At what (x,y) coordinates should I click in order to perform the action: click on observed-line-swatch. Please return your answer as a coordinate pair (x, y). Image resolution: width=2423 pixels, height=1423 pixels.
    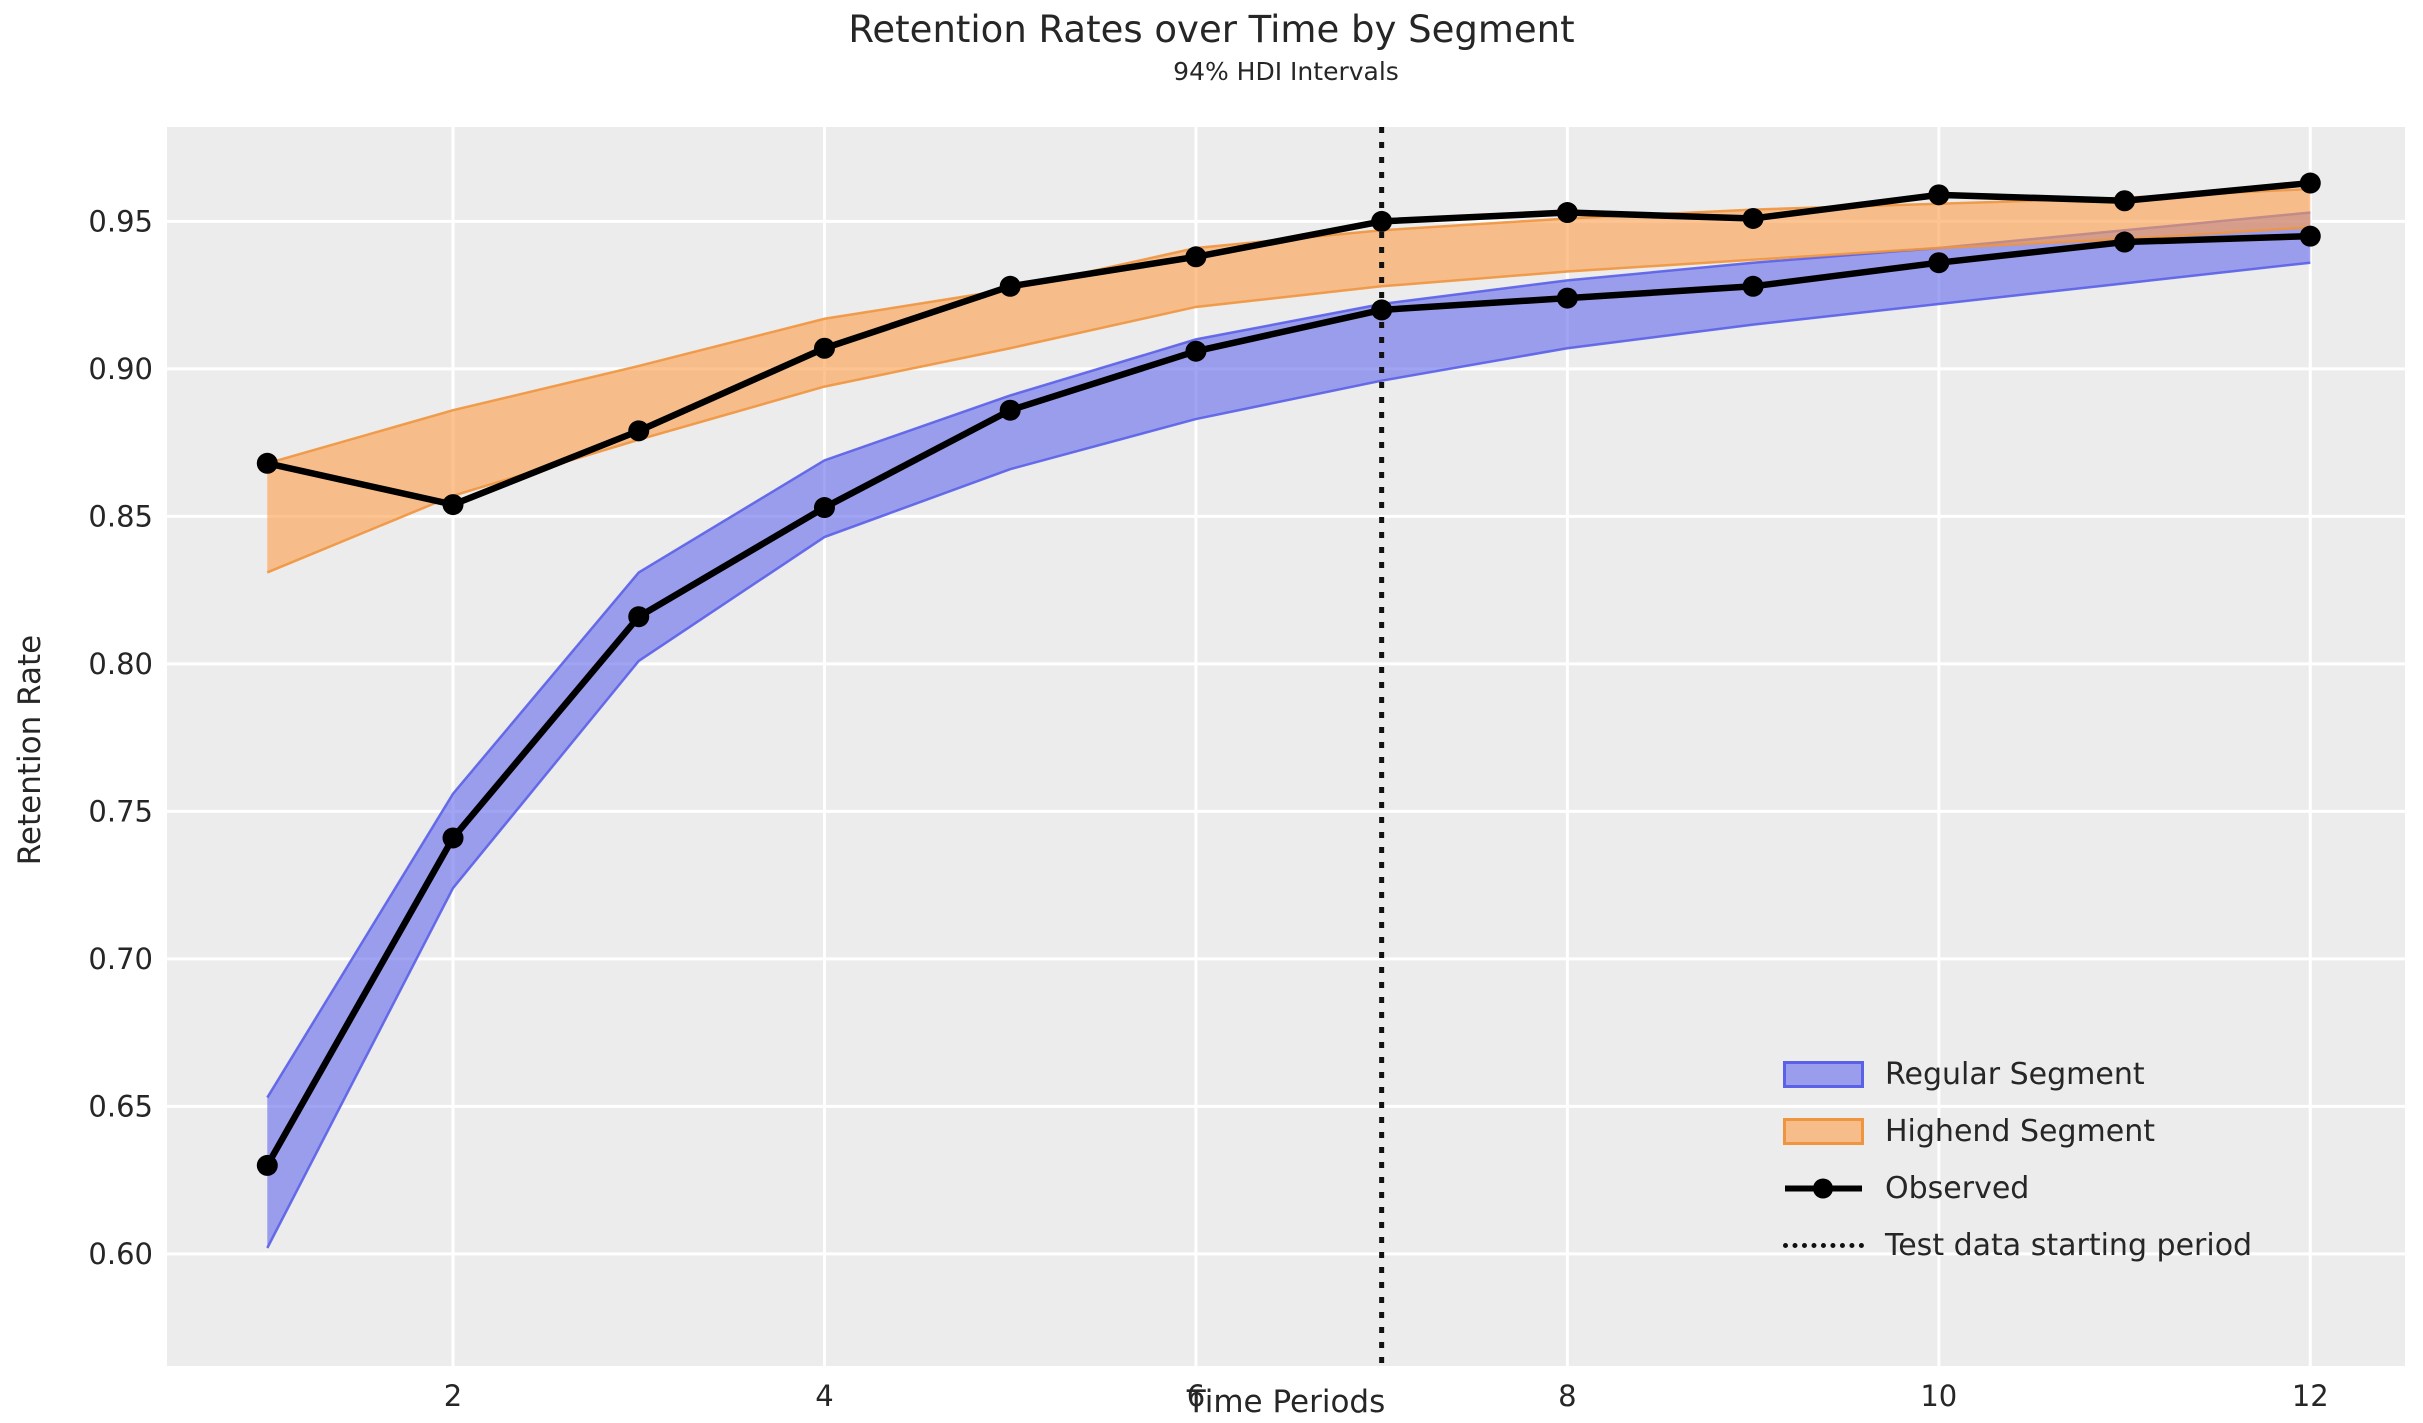
    Looking at the image, I should click on (1823, 1188).